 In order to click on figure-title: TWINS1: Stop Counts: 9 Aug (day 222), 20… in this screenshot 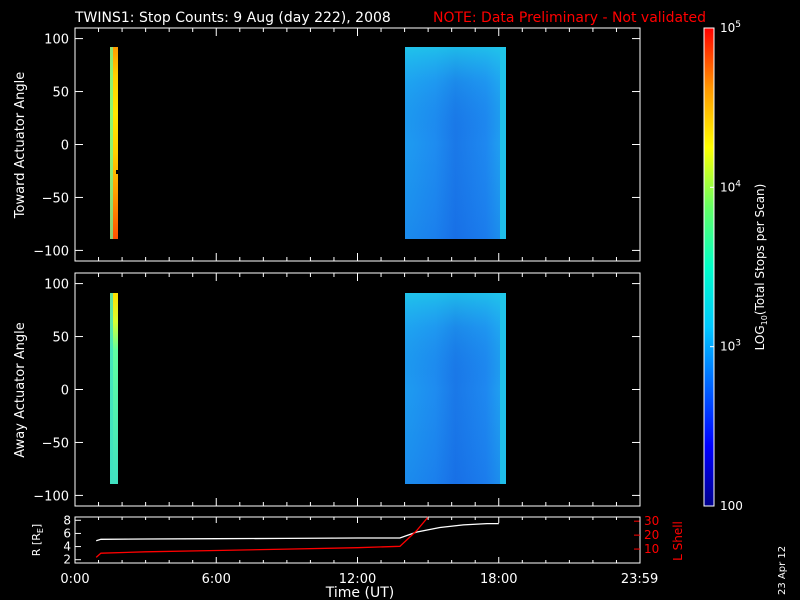, I will do `click(232, 18)`.